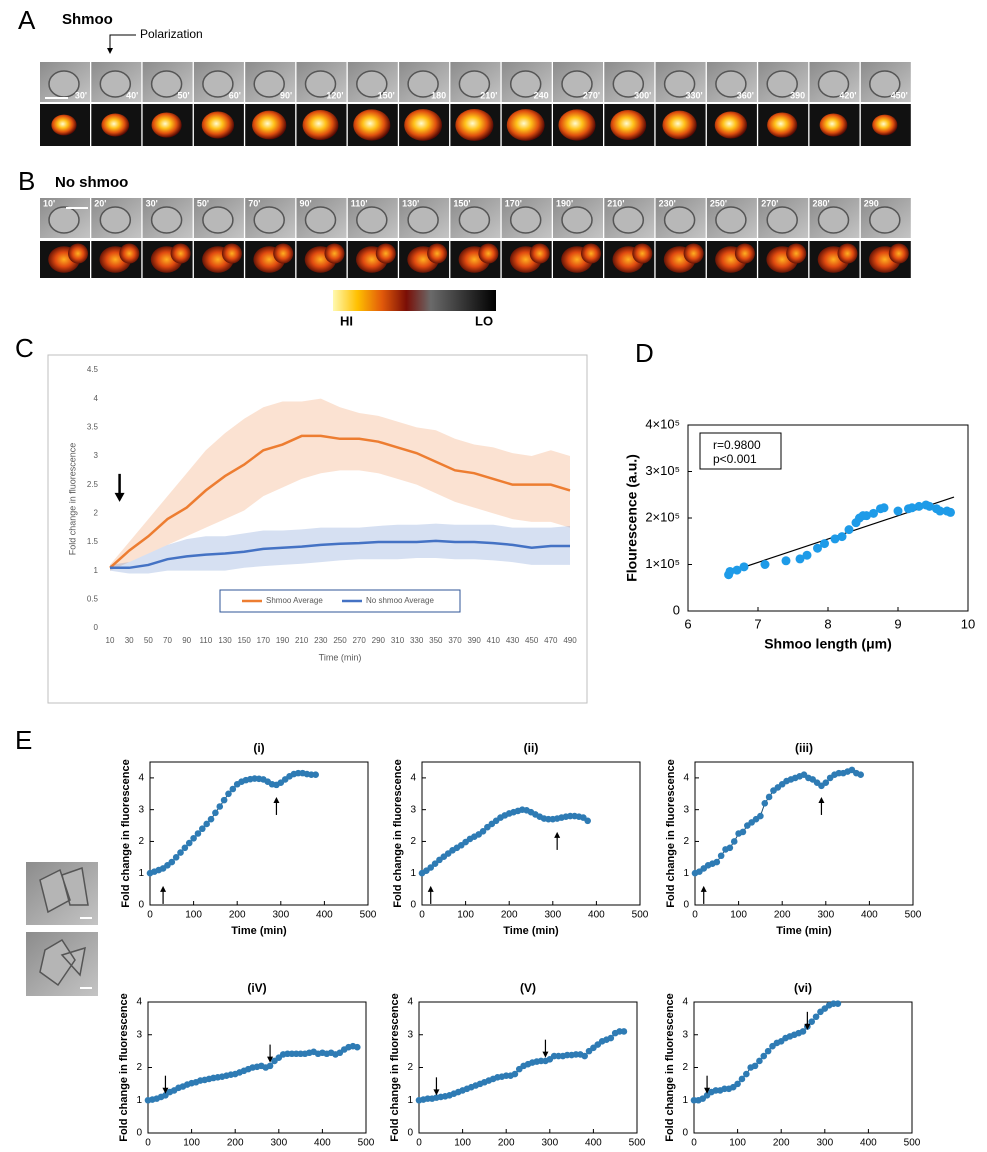 The image size is (987, 1152). I want to click on time-label: 150', so click(461, 203).